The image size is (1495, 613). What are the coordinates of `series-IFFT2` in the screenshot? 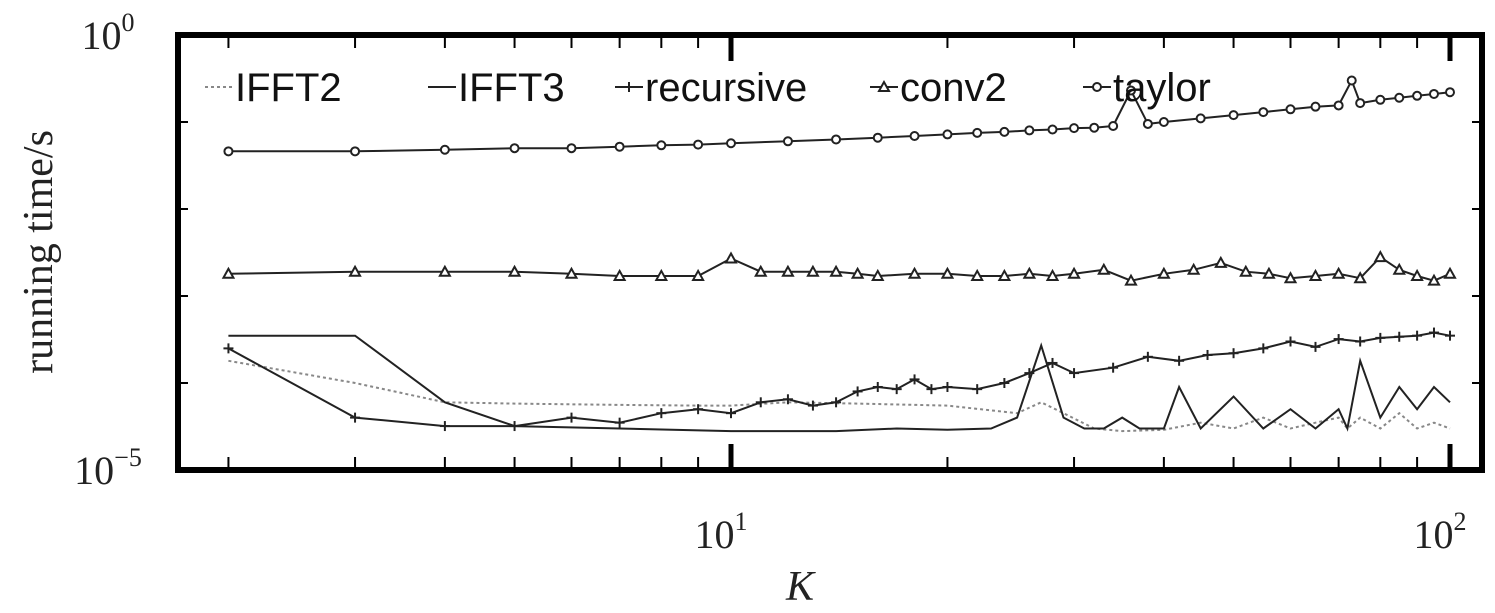 It's located at (839, 396).